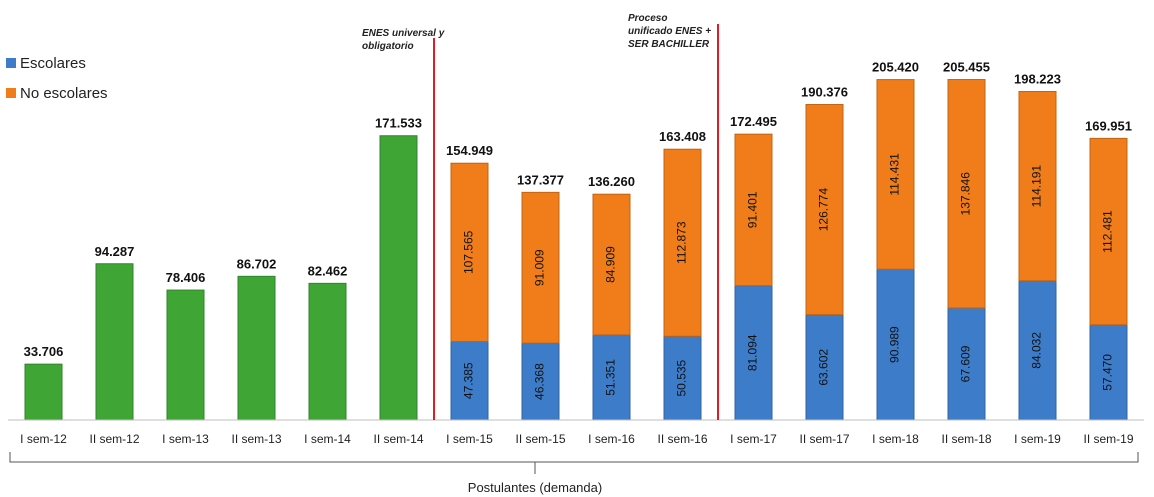 The height and width of the screenshot is (497, 1154). I want to click on data-label-escolares: 57.470, so click(1108, 372).